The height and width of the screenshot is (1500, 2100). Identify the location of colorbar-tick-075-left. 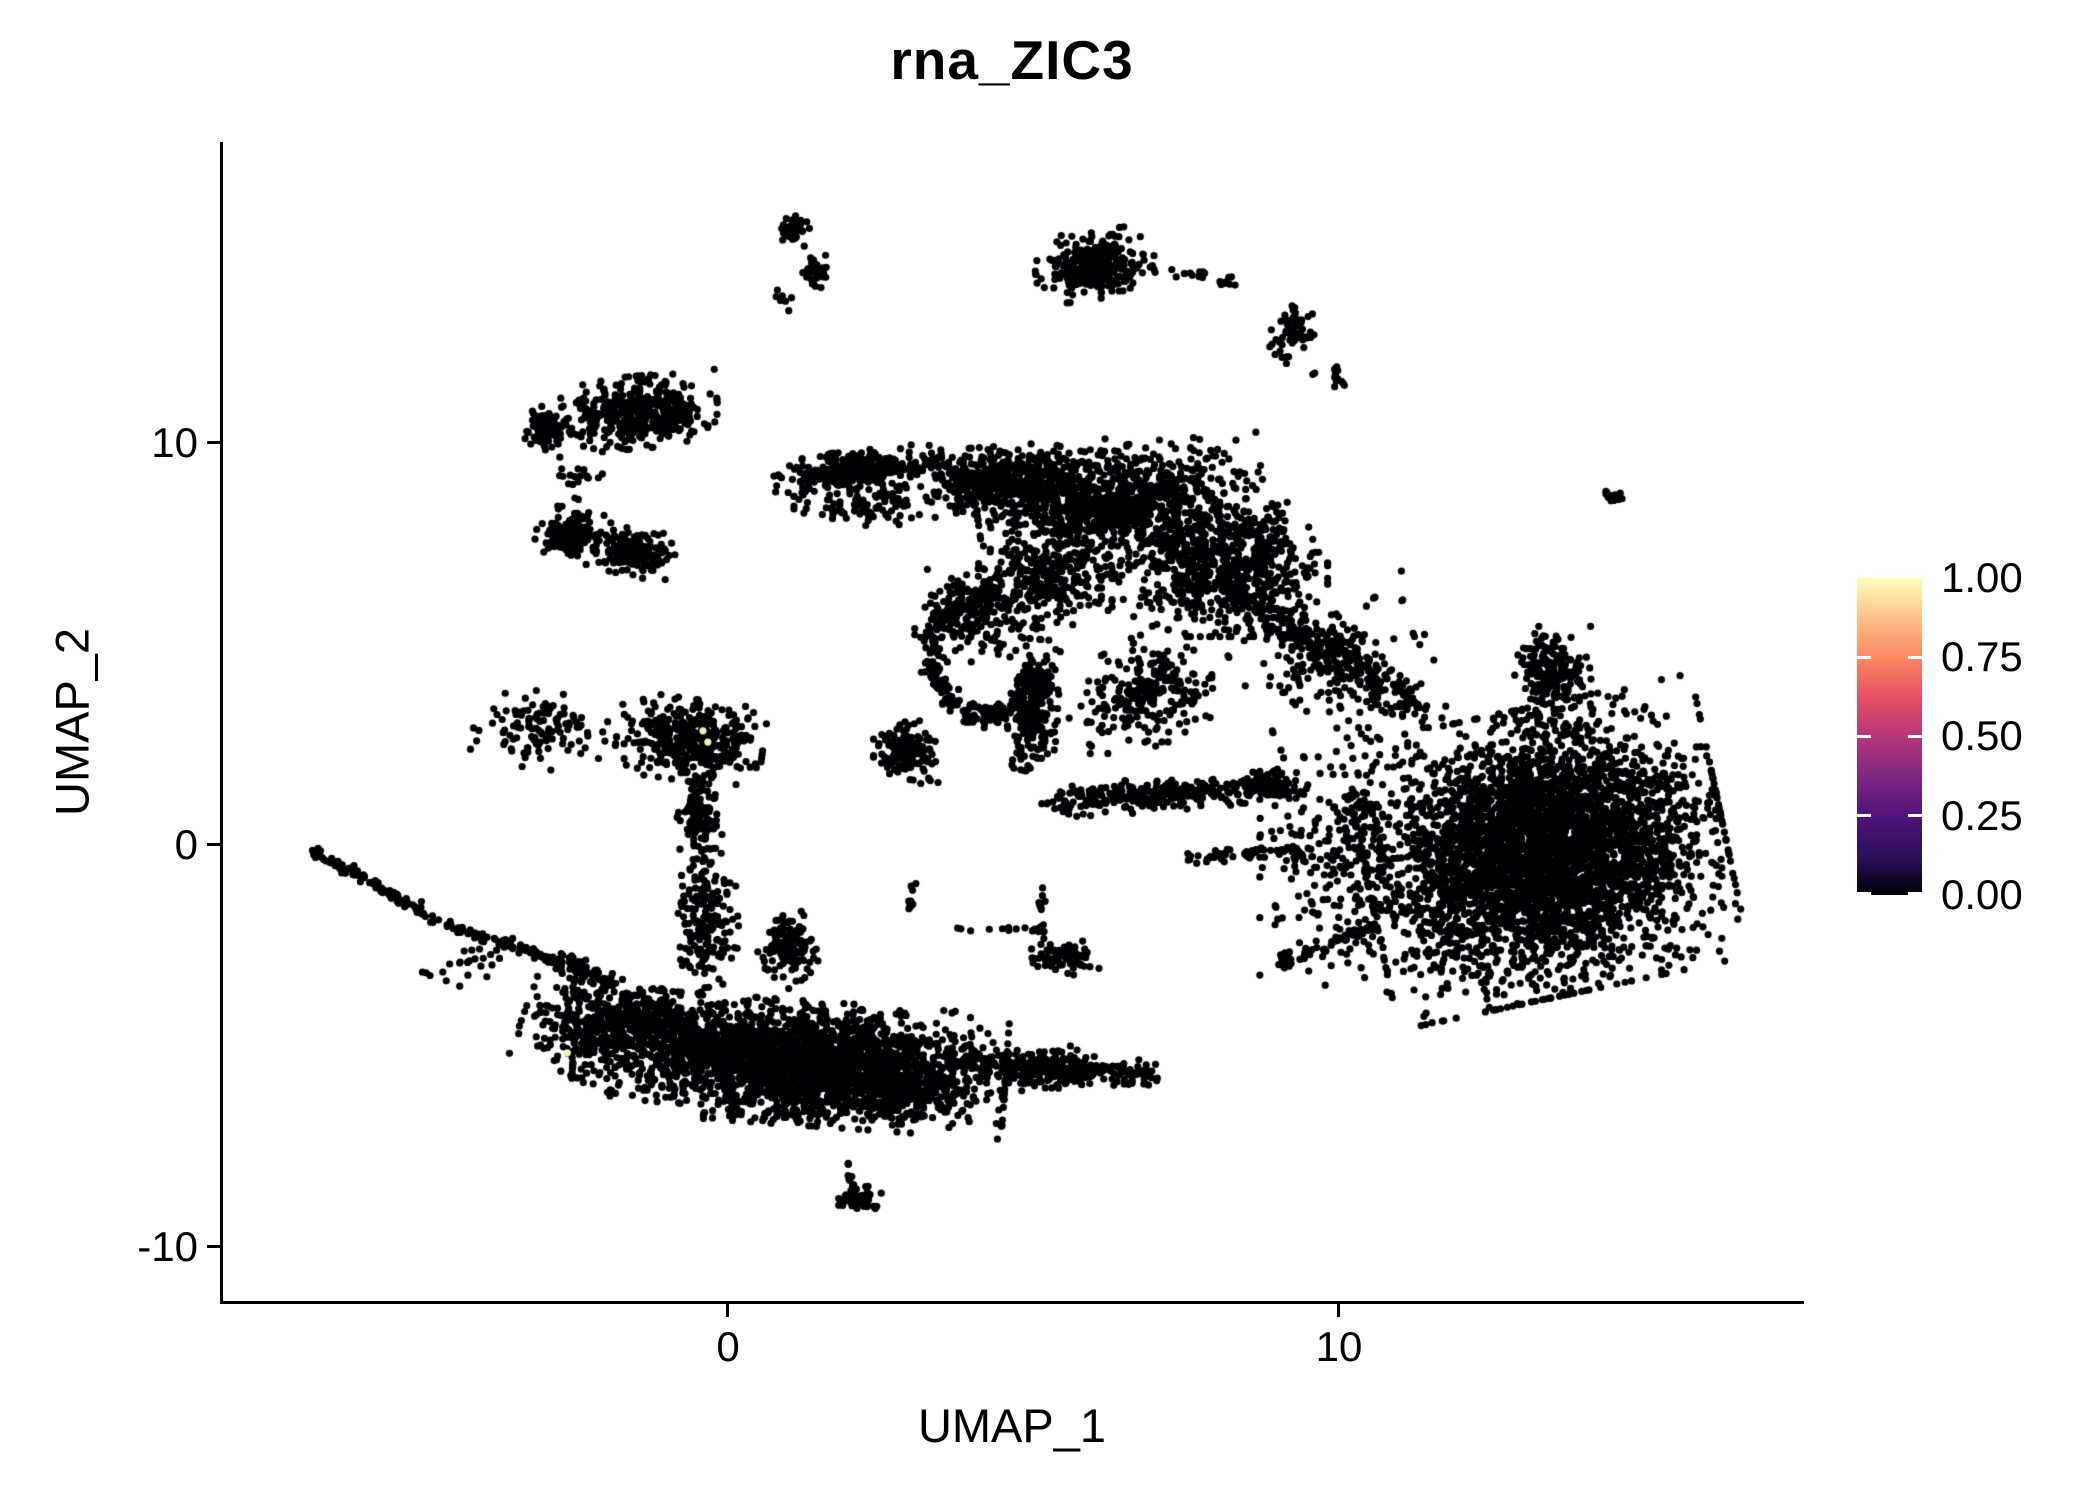
(1864, 657).